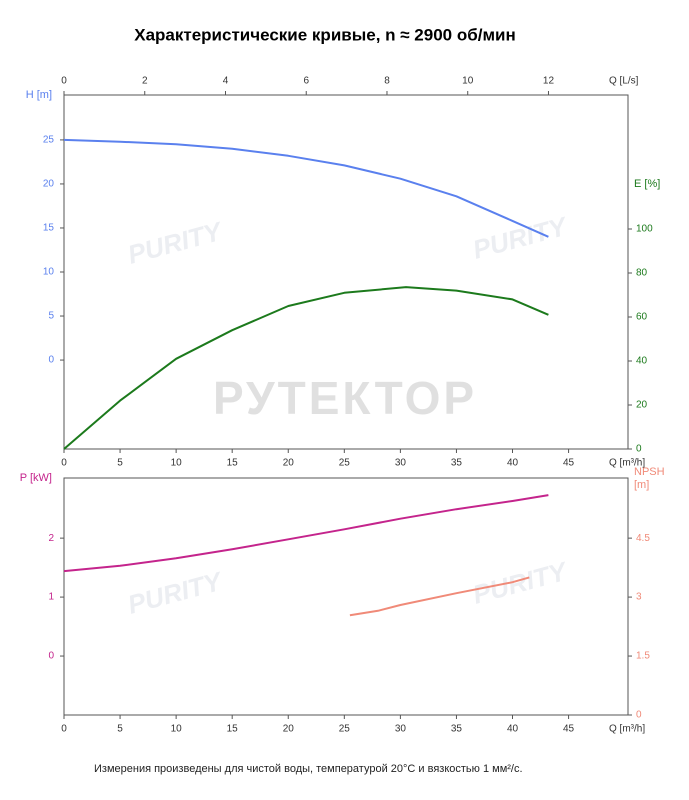 This screenshot has height=800, width=689. What do you see at coordinates (49, 140) in the screenshot?
I see `y-tick-label: 25` at bounding box center [49, 140].